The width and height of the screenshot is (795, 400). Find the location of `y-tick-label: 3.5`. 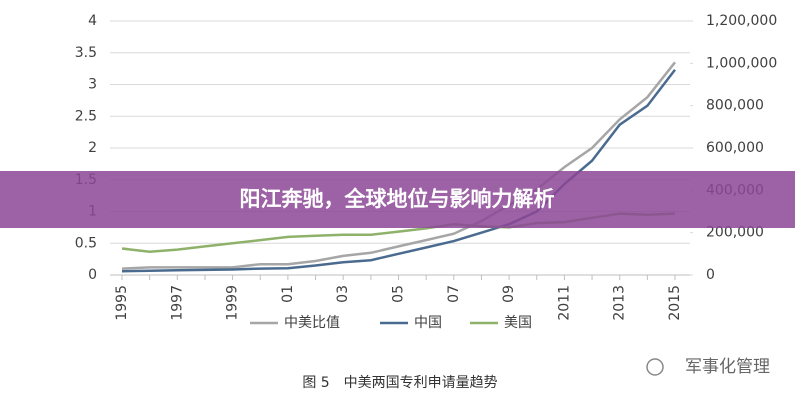

y-tick-label: 3.5 is located at coordinates (86, 53).